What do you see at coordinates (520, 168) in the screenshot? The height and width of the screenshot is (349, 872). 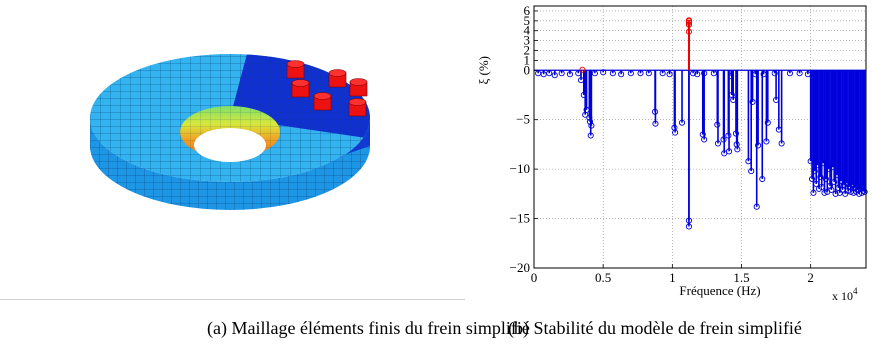 I see `y-tick-label: −10` at bounding box center [520, 168].